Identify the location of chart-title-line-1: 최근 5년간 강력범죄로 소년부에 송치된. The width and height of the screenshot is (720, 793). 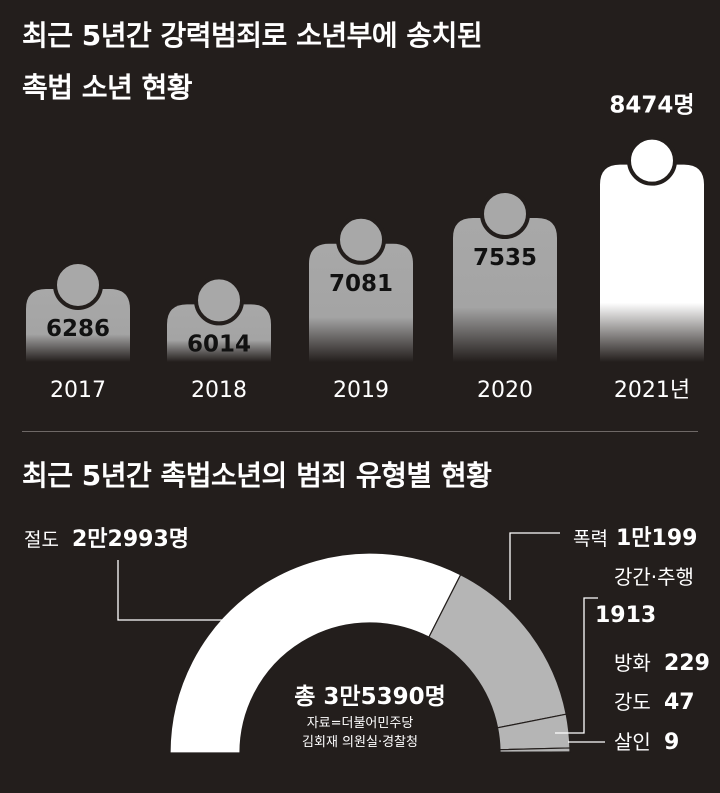
(252, 35).